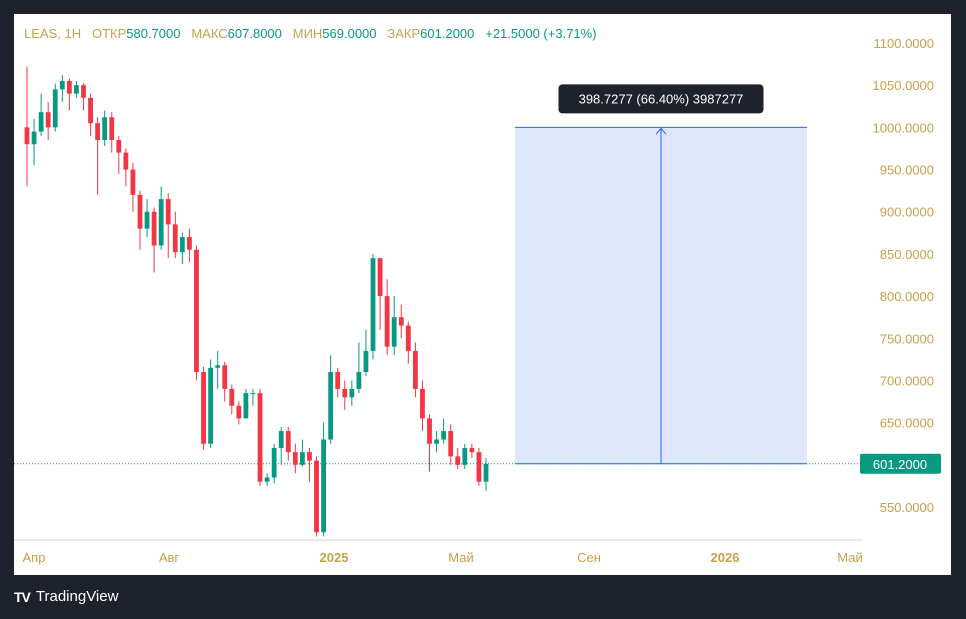  I want to click on legend-high: 607.8000, so click(254, 33).